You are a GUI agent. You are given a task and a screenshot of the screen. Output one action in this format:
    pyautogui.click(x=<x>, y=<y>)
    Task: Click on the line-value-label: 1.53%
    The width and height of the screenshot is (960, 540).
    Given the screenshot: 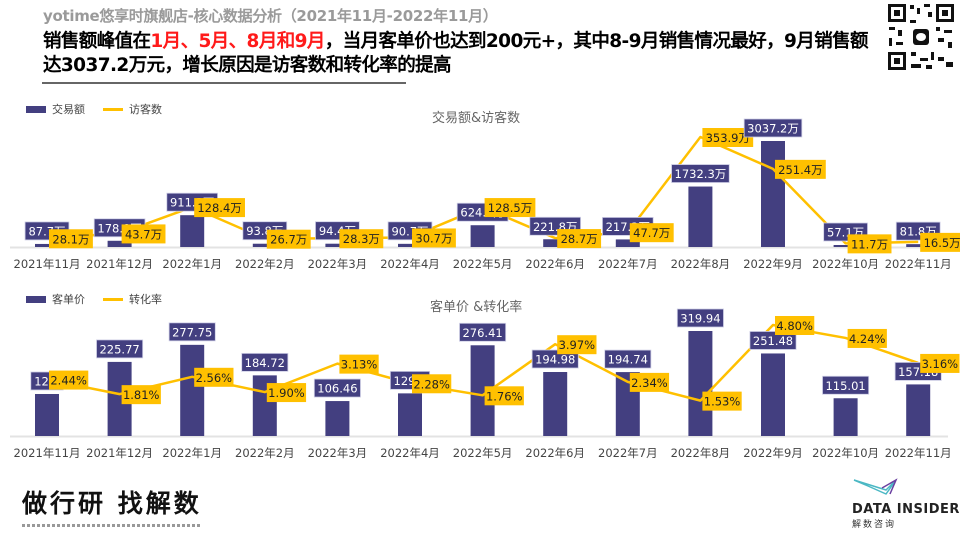 What is the action you would take?
    pyautogui.click(x=722, y=402)
    